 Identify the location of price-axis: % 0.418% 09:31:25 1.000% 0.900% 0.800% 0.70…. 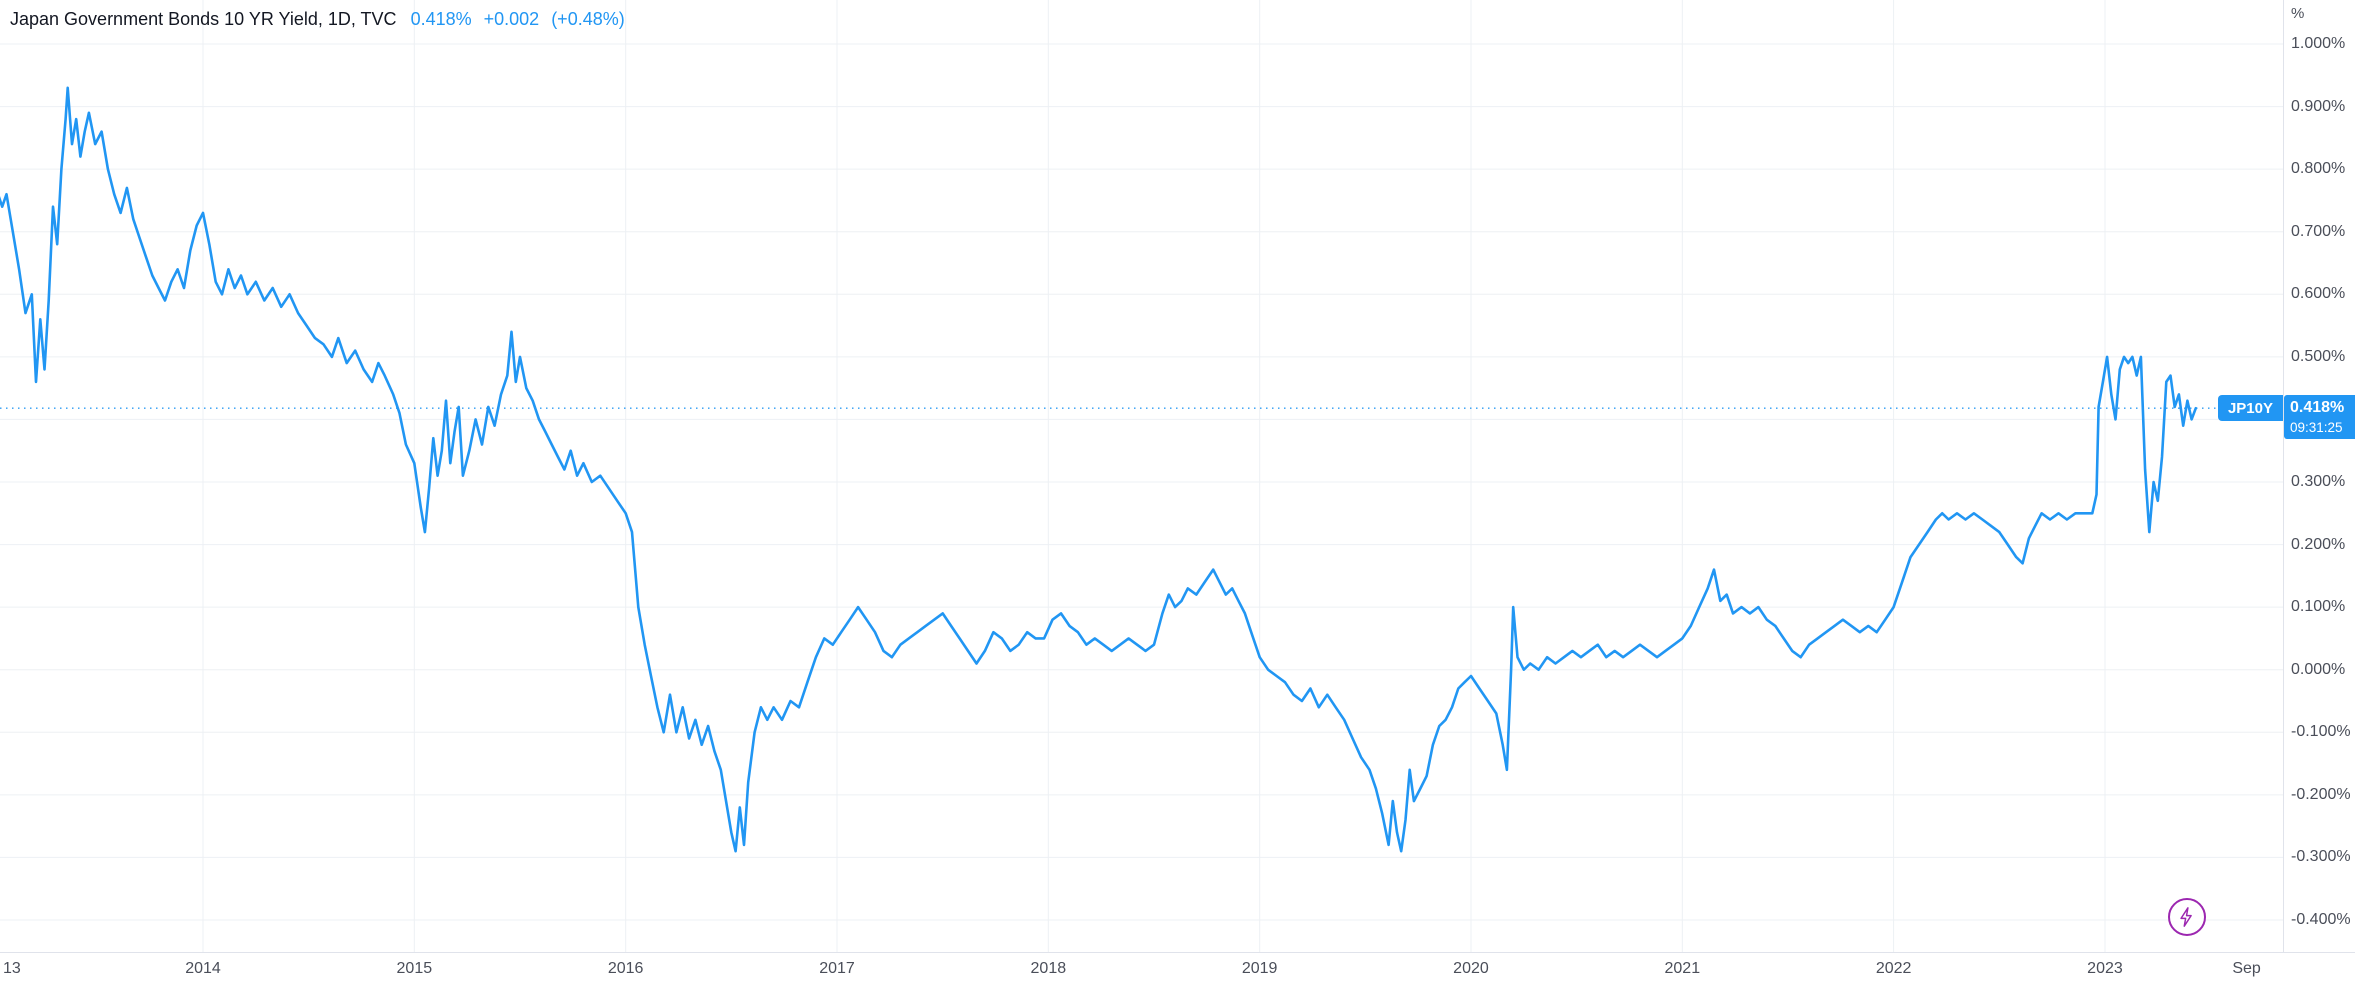
(2319, 492).